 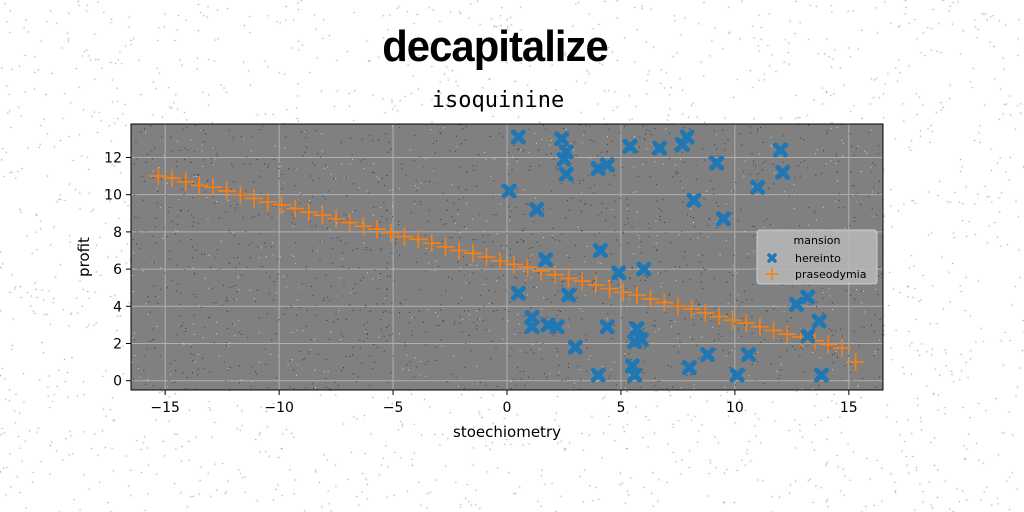 What do you see at coordinates (117, 307) in the screenshot?
I see `y-tick-label: 4` at bounding box center [117, 307].